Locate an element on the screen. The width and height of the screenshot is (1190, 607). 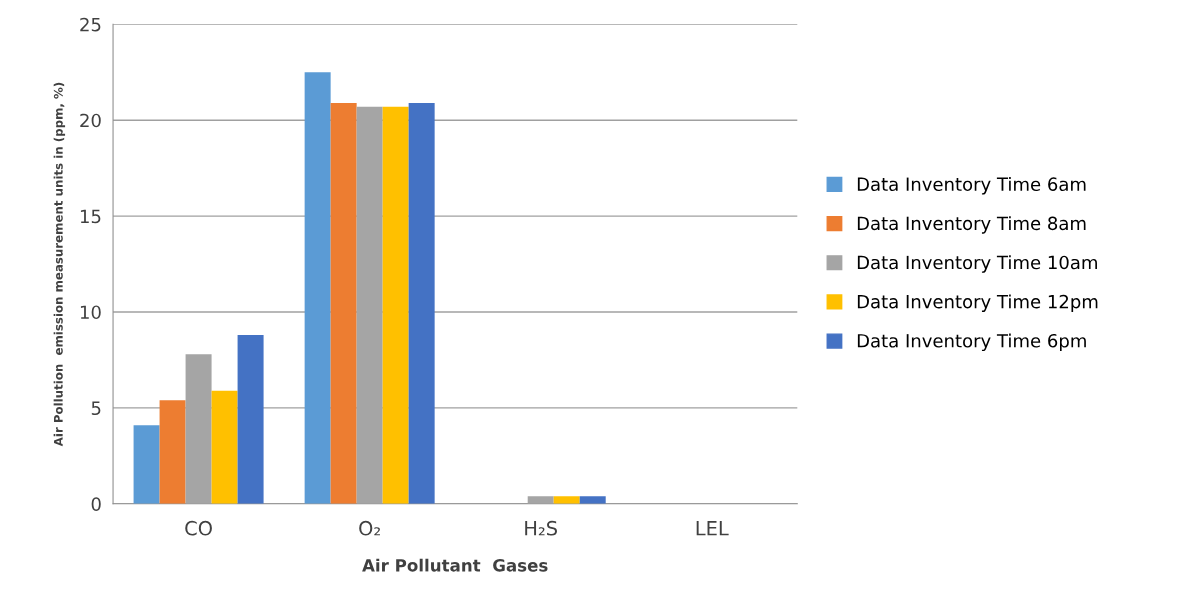
y-tick-label: 25 is located at coordinates (90, 24).